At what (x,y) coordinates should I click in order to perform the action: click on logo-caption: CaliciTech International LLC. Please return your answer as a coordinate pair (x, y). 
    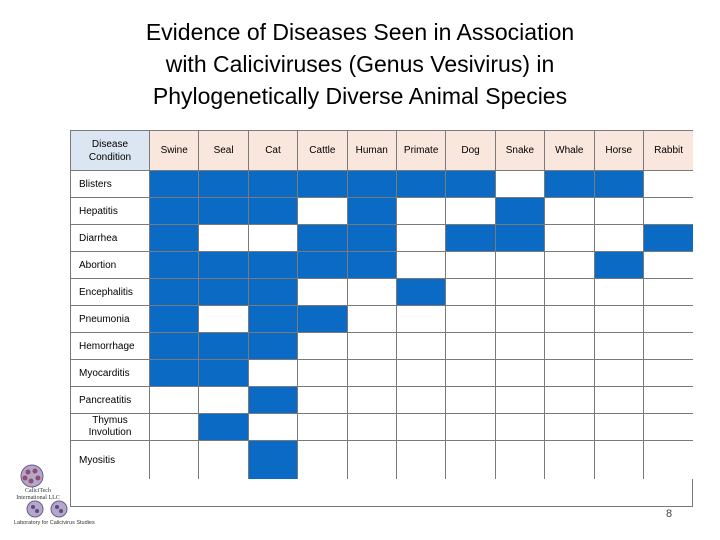
    Looking at the image, I should click on (38, 495).